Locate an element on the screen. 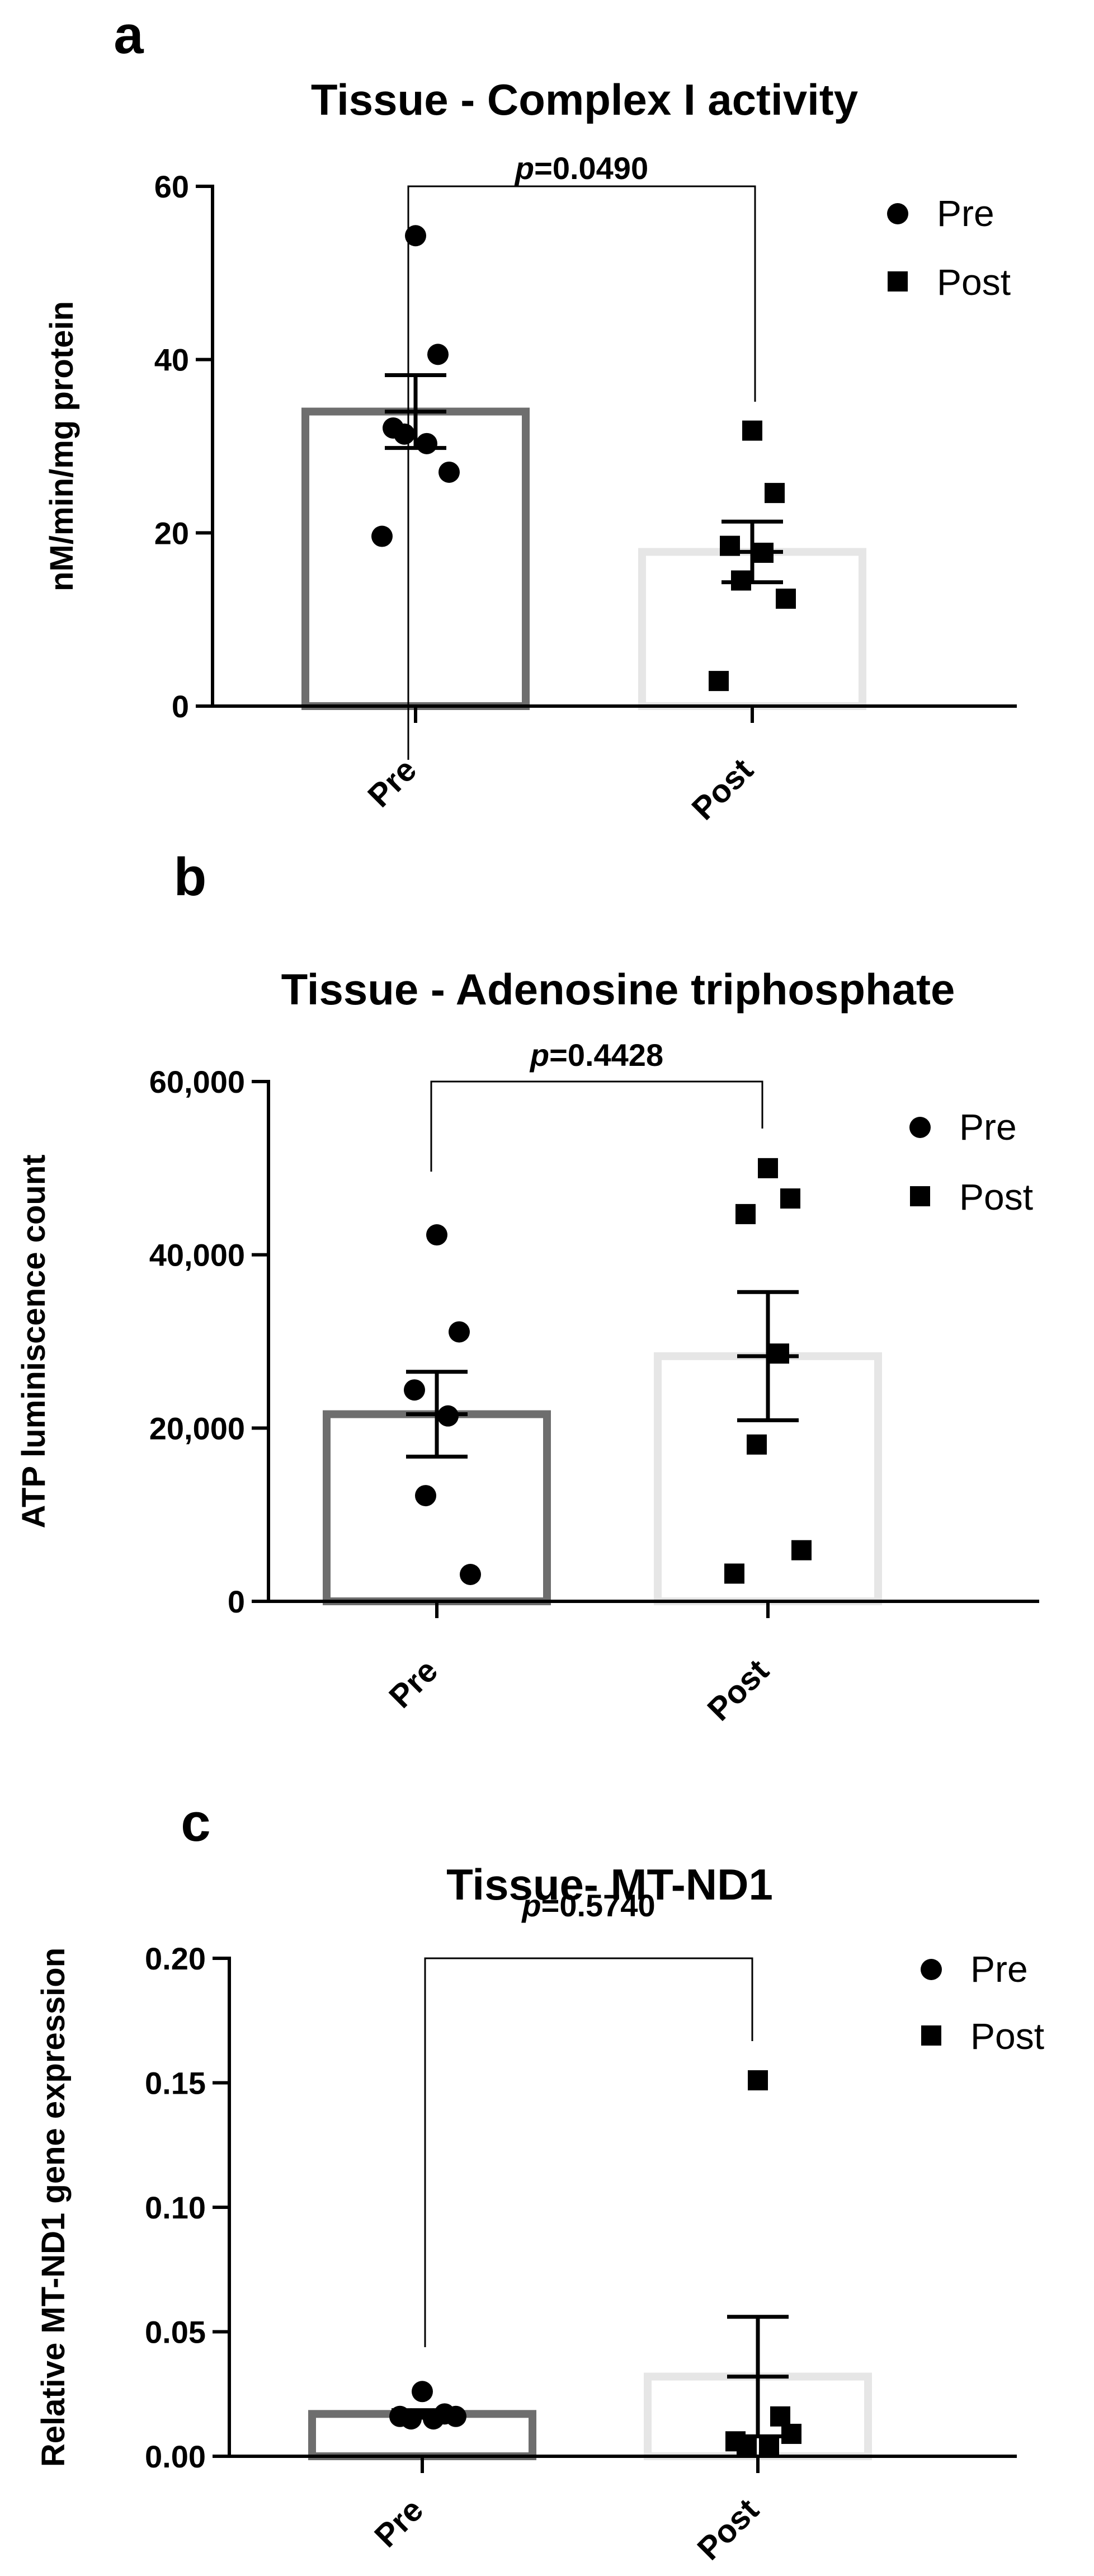 This screenshot has width=1094, height=2576. y-axis-label: Relative MT-ND1 gene expression is located at coordinates (53, 2207).